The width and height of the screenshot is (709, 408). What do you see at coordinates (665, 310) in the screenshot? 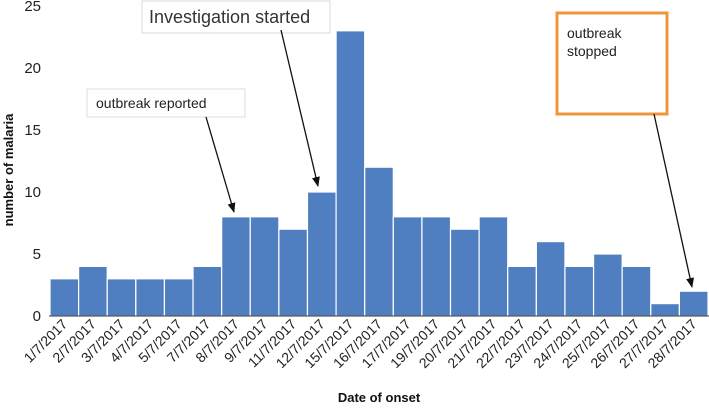
I see `bar-27-7-2017` at bounding box center [665, 310].